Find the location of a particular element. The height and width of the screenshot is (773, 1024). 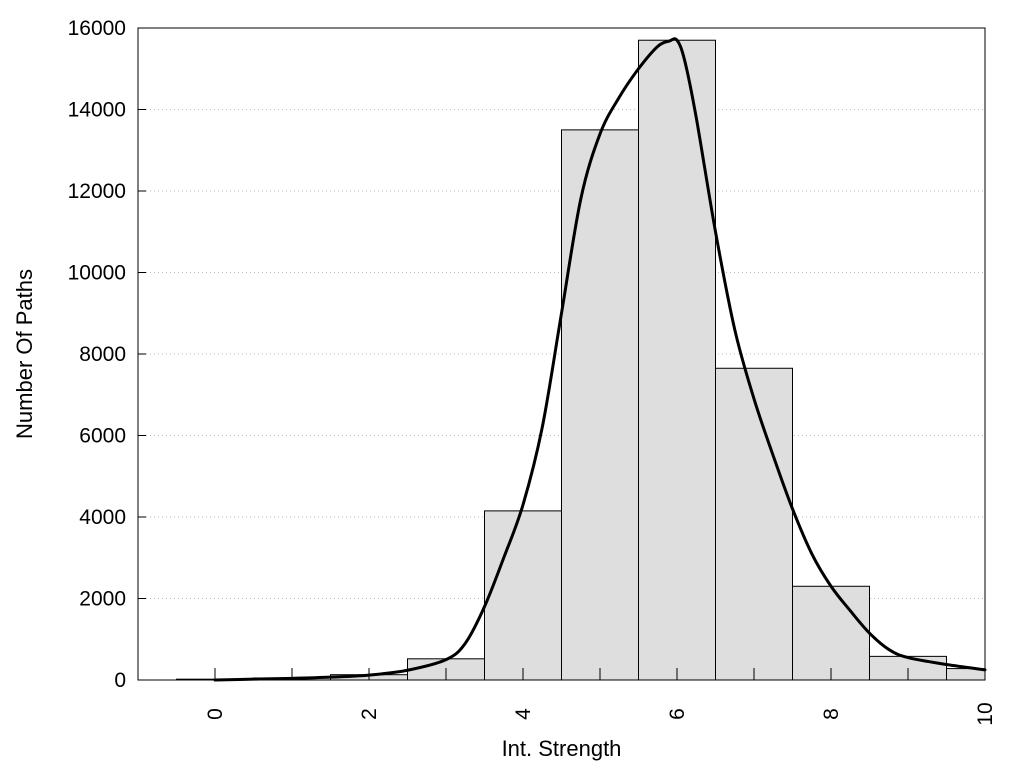

y-tick-label: 14000 is located at coordinates (97, 110).